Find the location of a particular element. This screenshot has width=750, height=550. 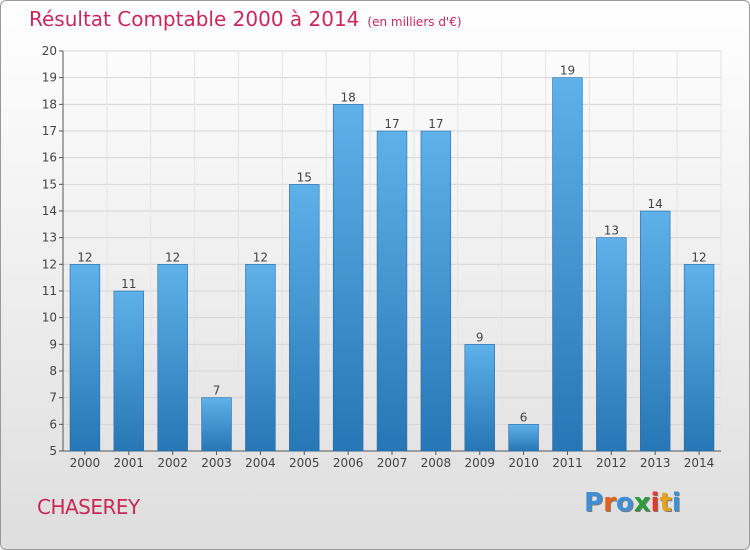

data-label: 9 is located at coordinates (480, 337).